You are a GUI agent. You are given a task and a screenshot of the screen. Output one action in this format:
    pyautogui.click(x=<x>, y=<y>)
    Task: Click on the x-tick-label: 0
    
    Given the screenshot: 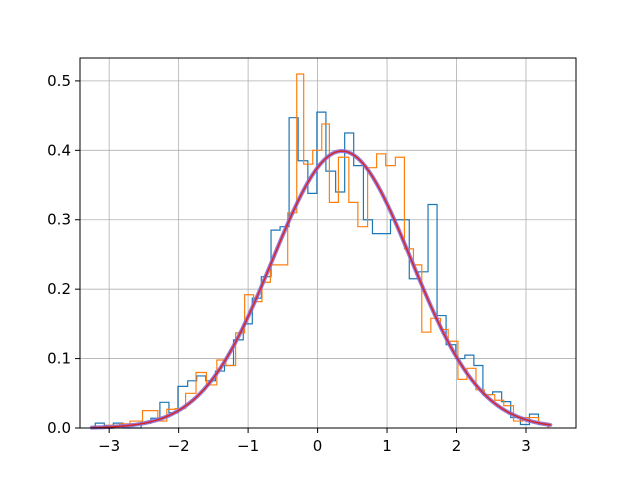 What is the action you would take?
    pyautogui.click(x=318, y=446)
    